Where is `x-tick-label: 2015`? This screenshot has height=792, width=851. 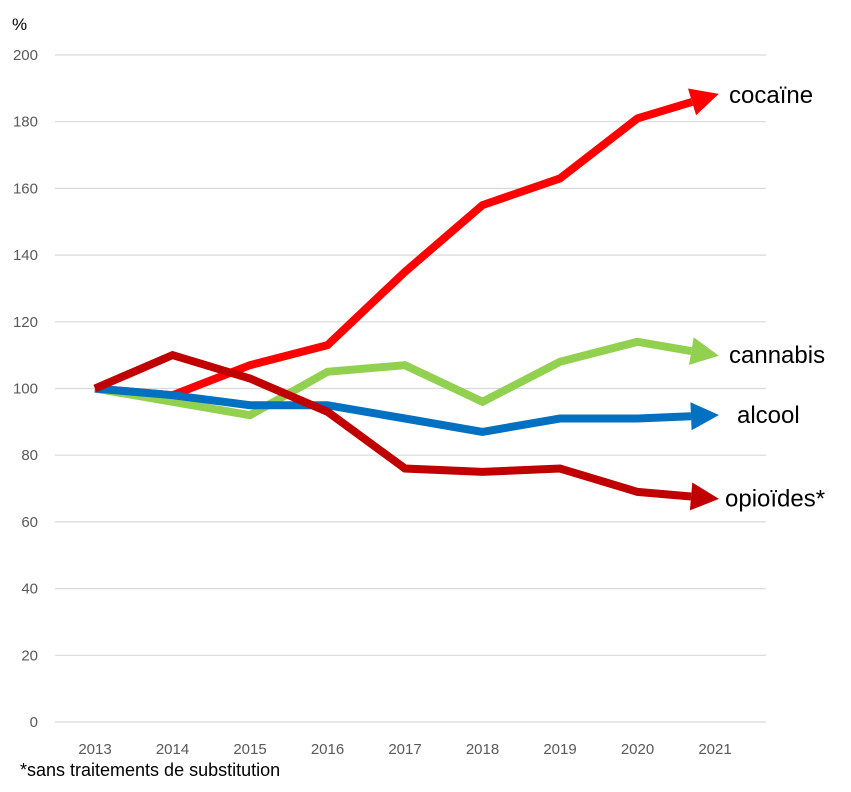
x-tick-label: 2015 is located at coordinates (249, 749).